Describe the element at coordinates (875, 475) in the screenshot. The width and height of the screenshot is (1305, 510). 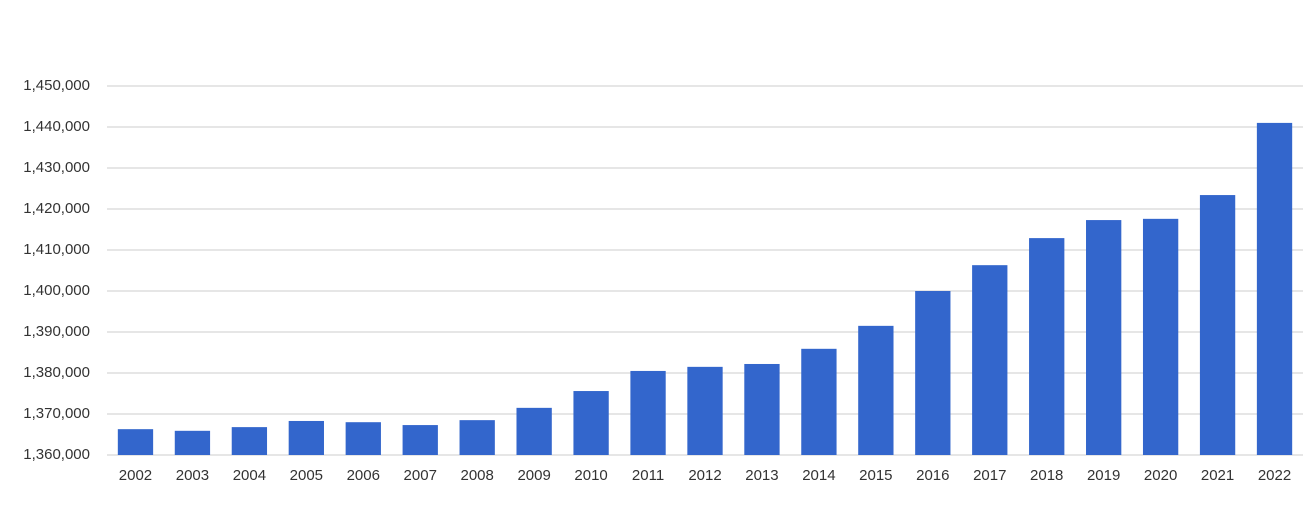
I see `x-tick-label: 2015` at that location.